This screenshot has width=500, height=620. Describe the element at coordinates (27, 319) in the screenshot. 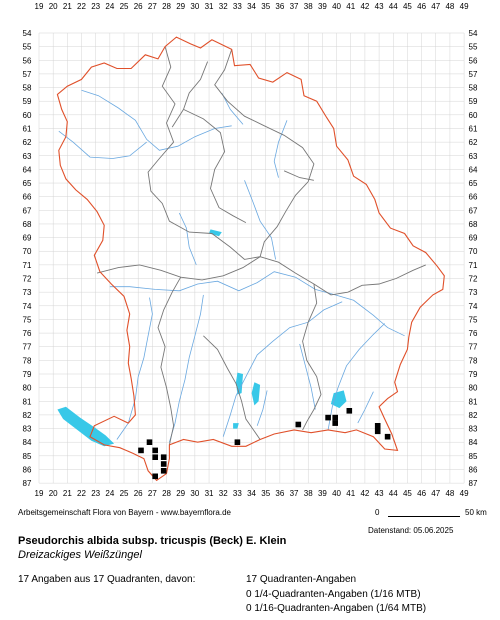

I see `row-label-left: 75` at that location.